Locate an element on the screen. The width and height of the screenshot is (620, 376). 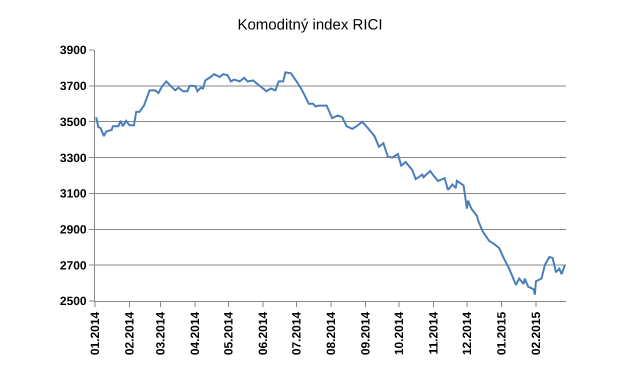
x-tick-label: 02.2015 is located at coordinates (535, 333).